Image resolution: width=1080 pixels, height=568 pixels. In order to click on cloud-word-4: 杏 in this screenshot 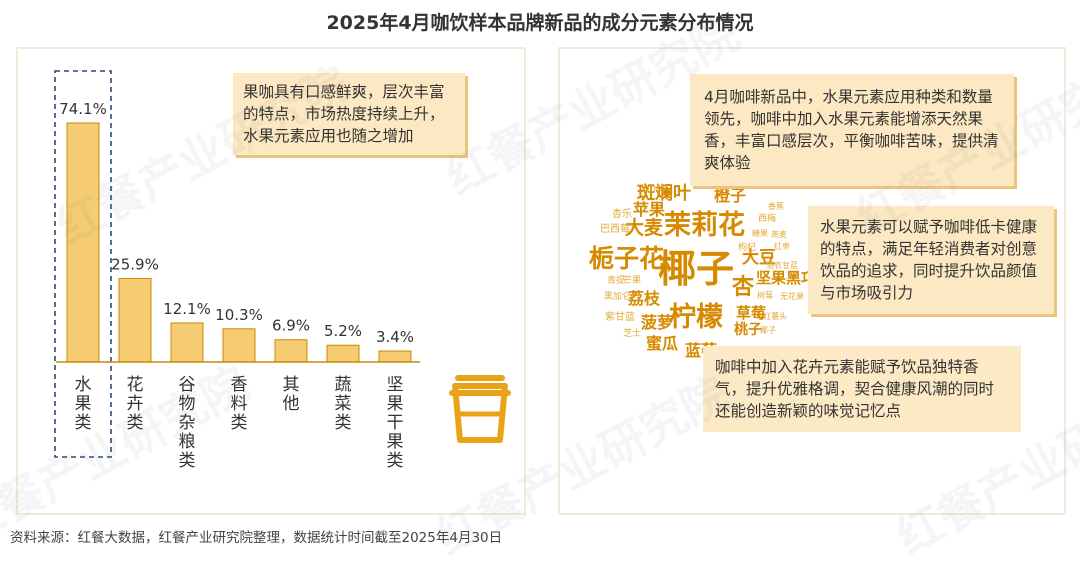, I will do `click(743, 287)`.